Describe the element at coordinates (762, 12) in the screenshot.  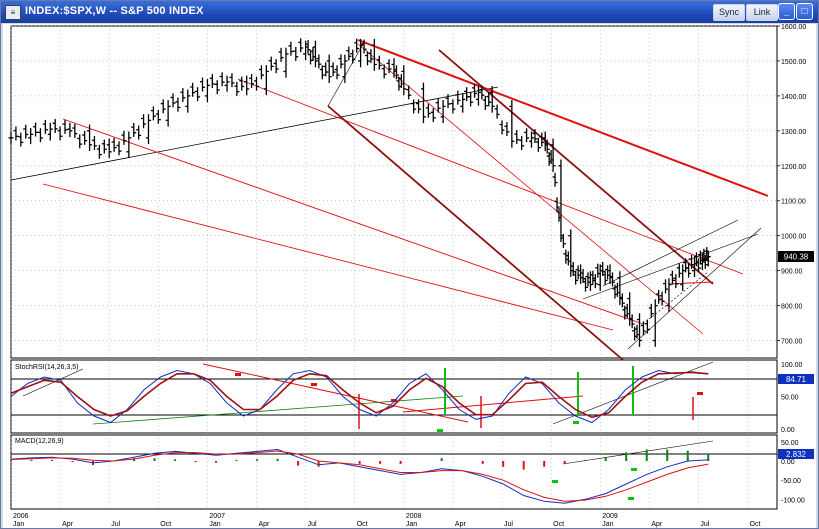
I see `link-button: Link` at that location.